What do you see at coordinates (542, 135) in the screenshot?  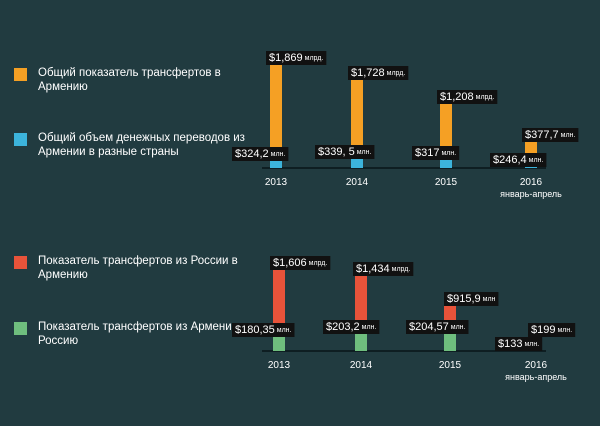 I see `data-label-value: $377,7` at bounding box center [542, 135].